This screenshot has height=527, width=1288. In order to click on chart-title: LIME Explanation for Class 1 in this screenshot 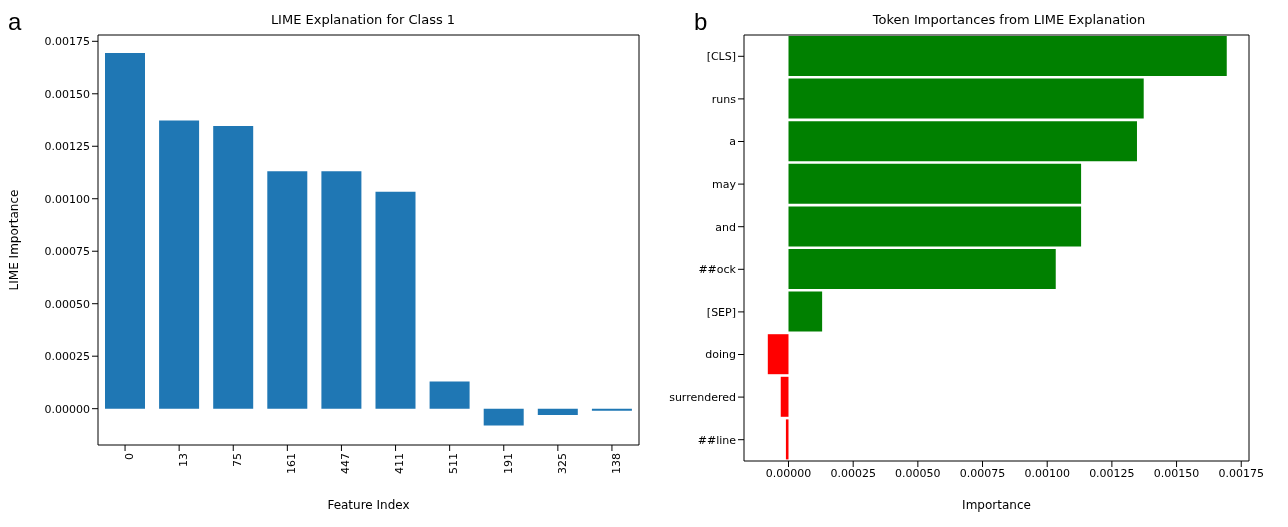, I will do `click(363, 19)`.